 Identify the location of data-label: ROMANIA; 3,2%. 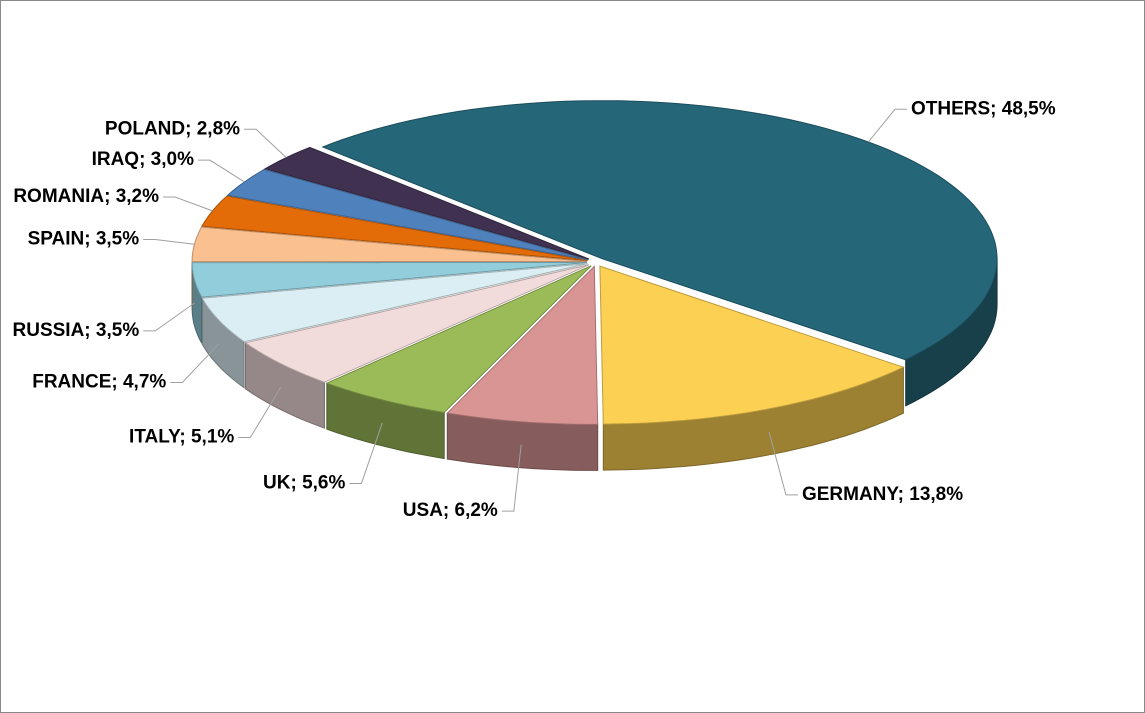
(86, 196).